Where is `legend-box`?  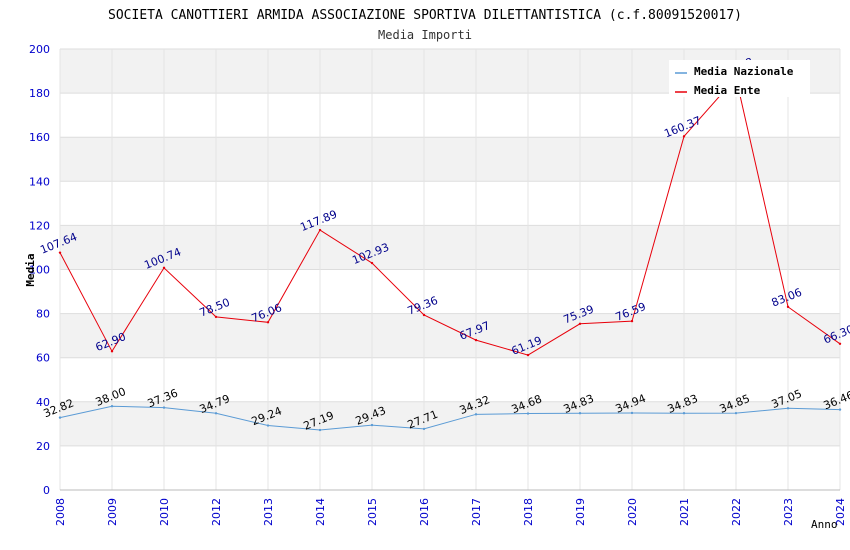
legend-box is located at coordinates (739, 78).